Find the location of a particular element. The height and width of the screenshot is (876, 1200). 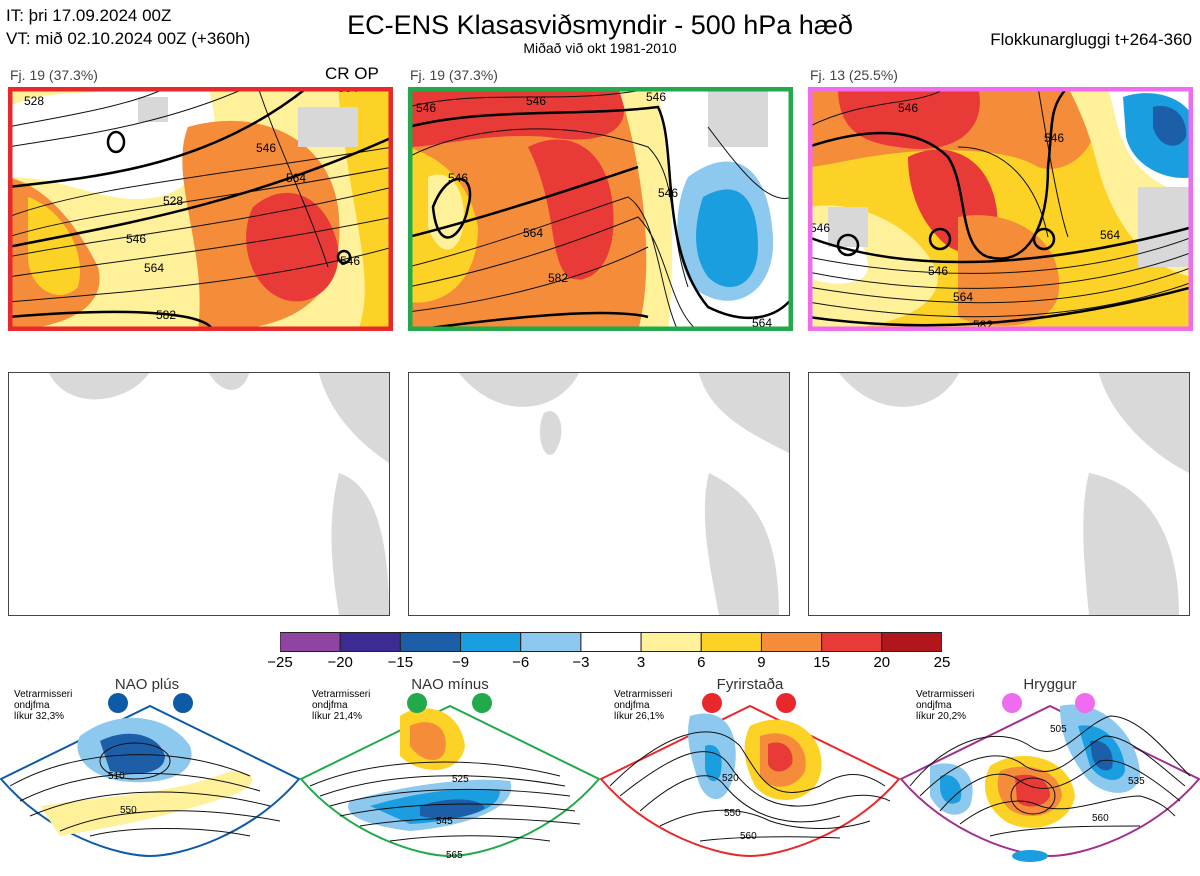

regime-probability: Vetrarmisseri ondjfma líkur 21,4% is located at coordinates (341, 705).